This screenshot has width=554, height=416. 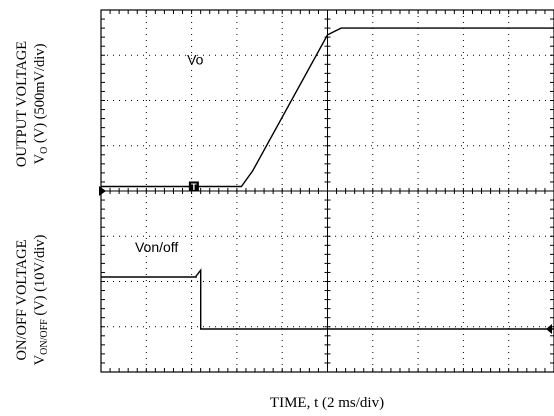 I want to click on y-axis-label-bottom: ON/OFF VOLTAGE VON/OFF (V) (10V/div), so click(x=32, y=300).